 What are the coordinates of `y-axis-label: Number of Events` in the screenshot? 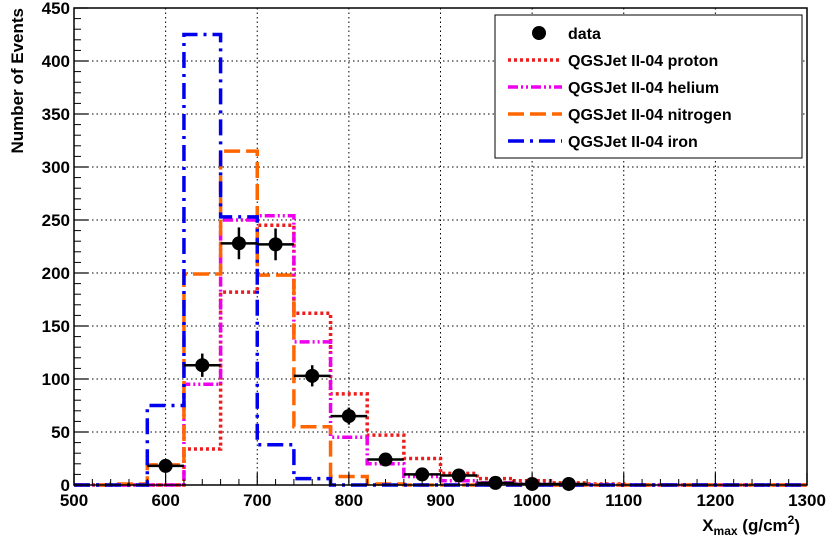 It's located at (17, 80).